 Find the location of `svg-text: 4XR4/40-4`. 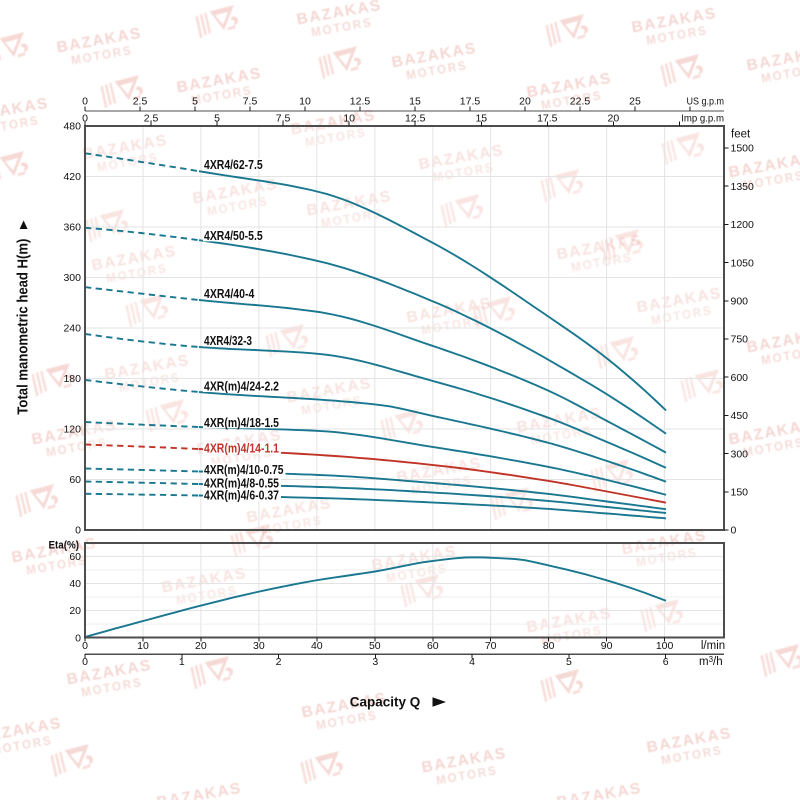

svg-text: 4XR4/40-4 is located at coordinates (229, 294).